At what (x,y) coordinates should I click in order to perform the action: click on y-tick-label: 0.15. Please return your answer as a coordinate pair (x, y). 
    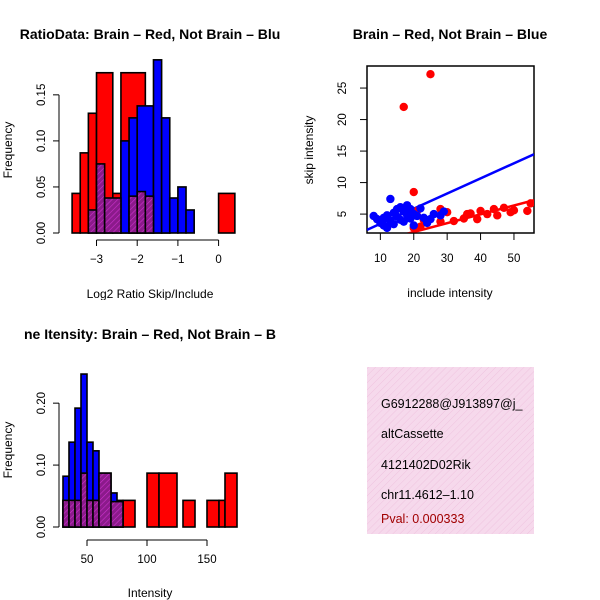
    Looking at the image, I should click on (42, 95).